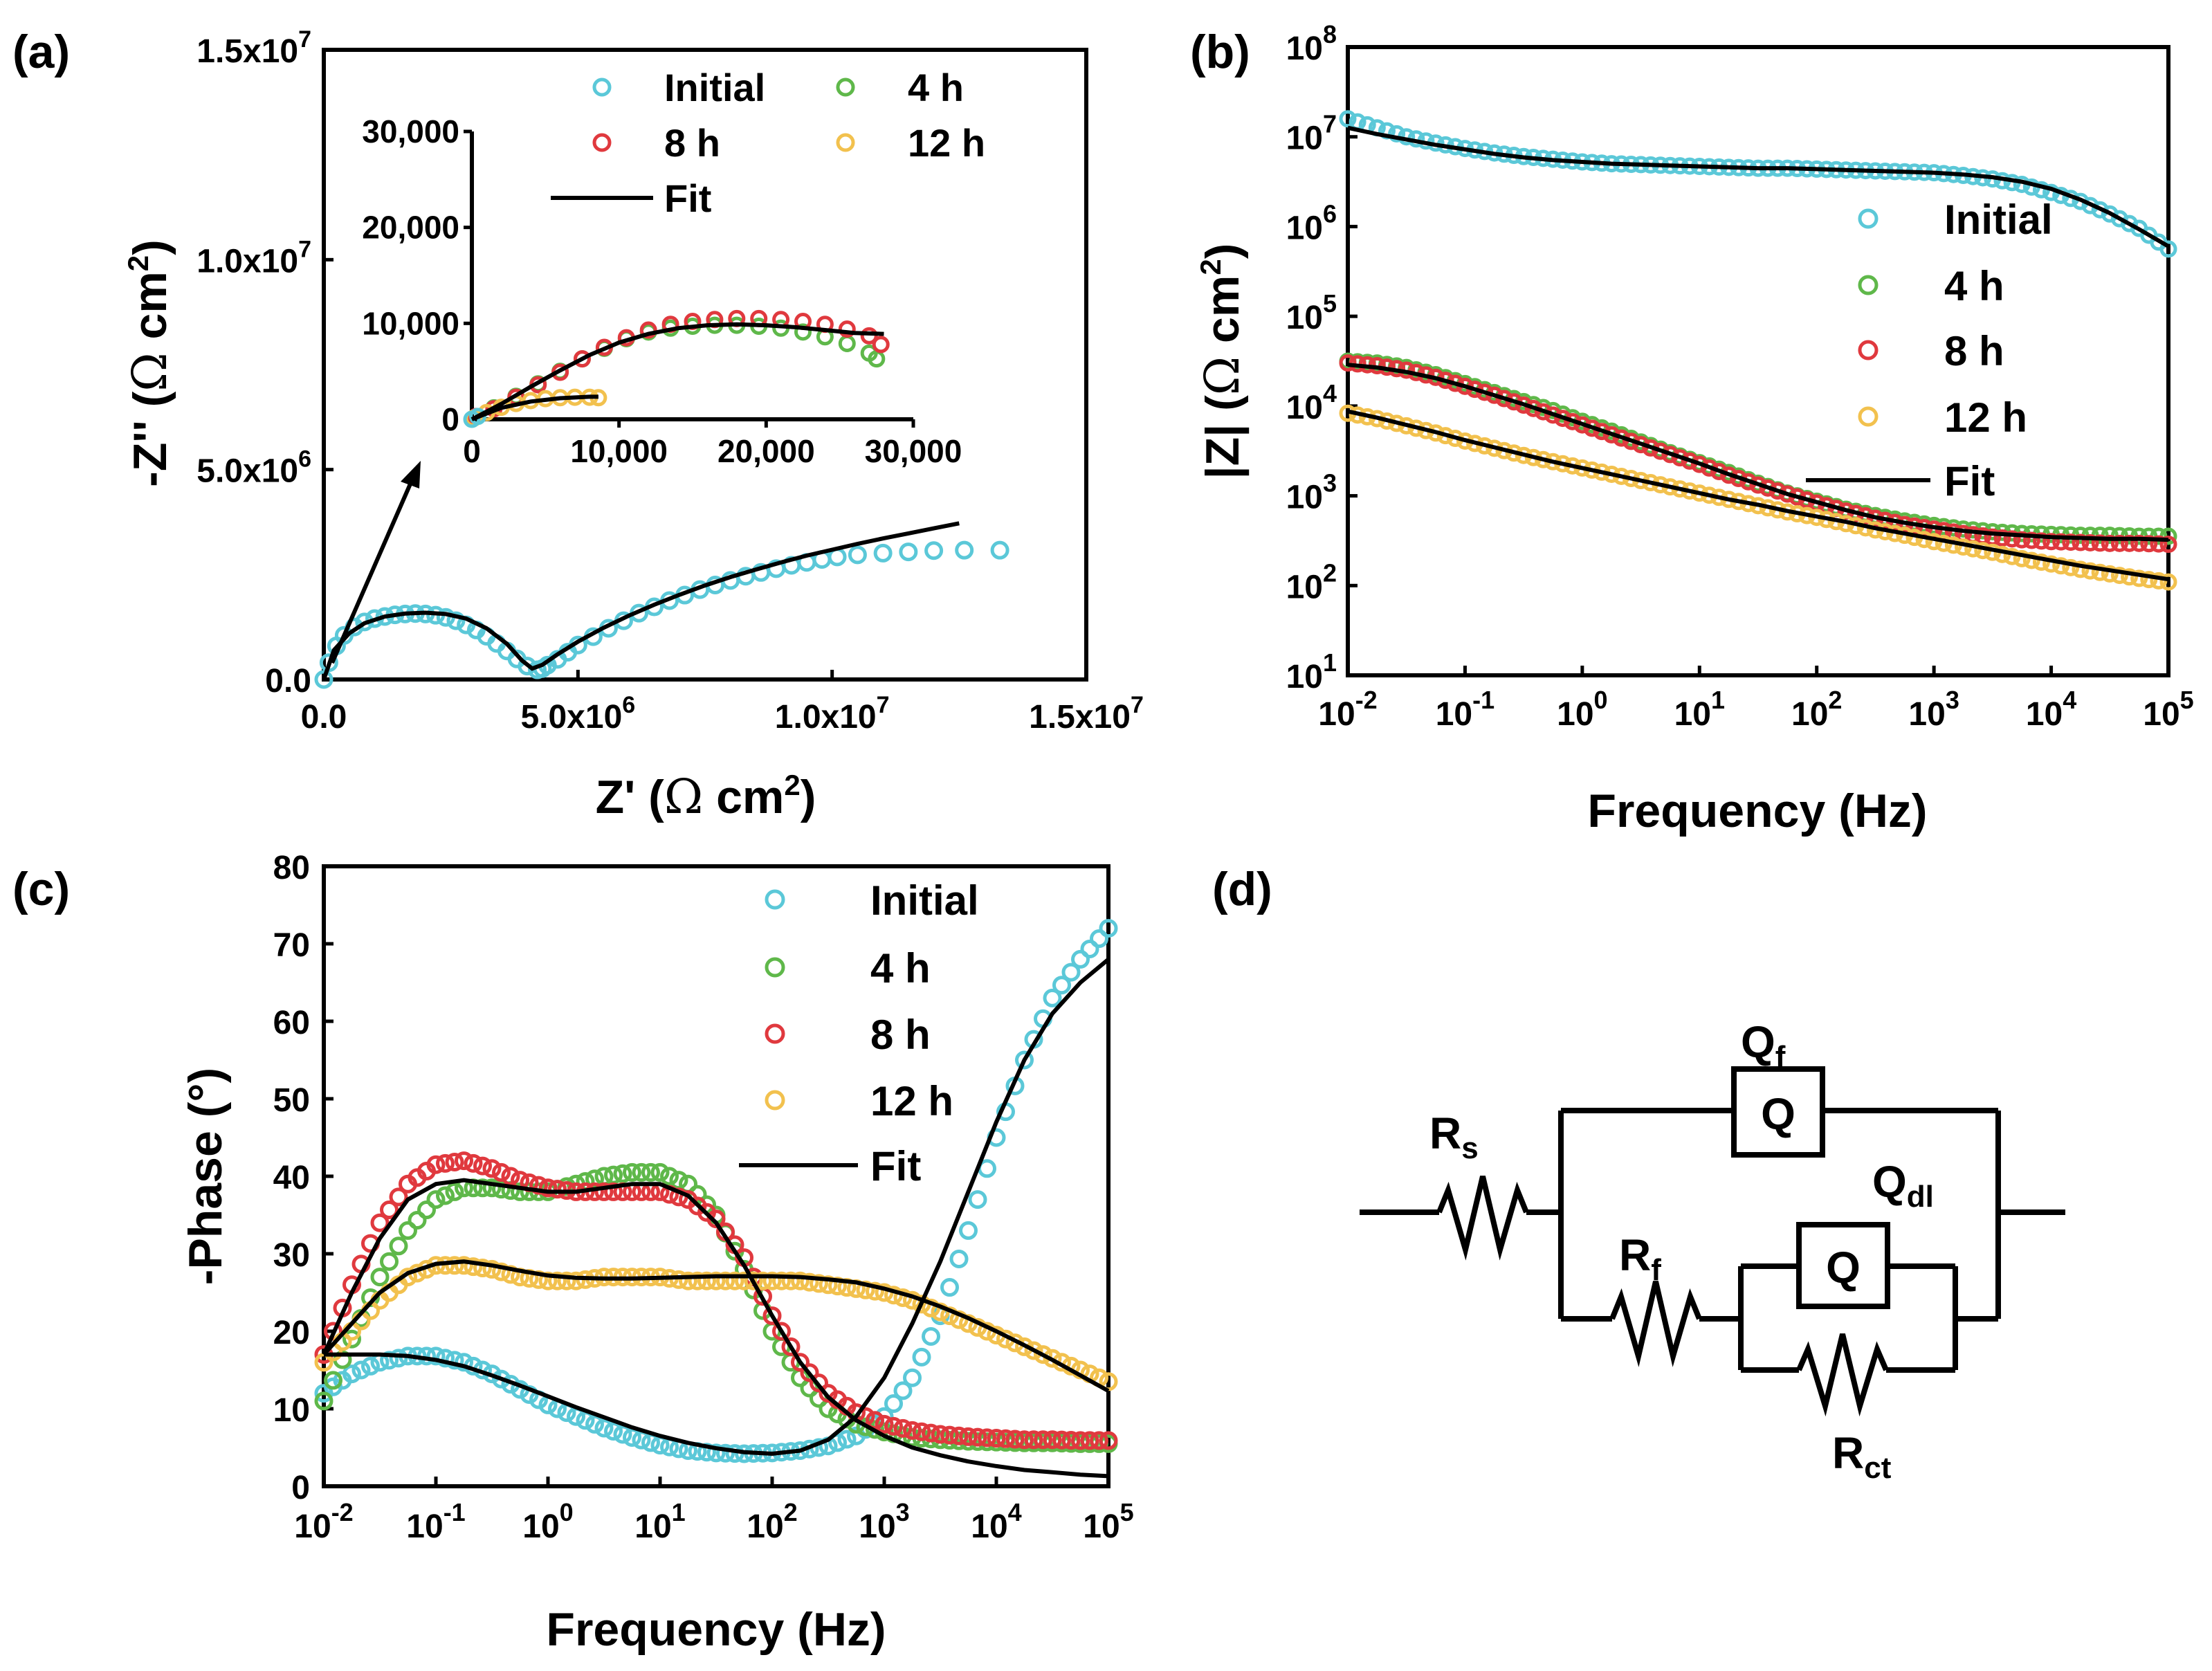 The height and width of the screenshot is (1671, 2212). What do you see at coordinates (775, 1033) in the screenshot?
I see `legend-c-8h-marker` at bounding box center [775, 1033].